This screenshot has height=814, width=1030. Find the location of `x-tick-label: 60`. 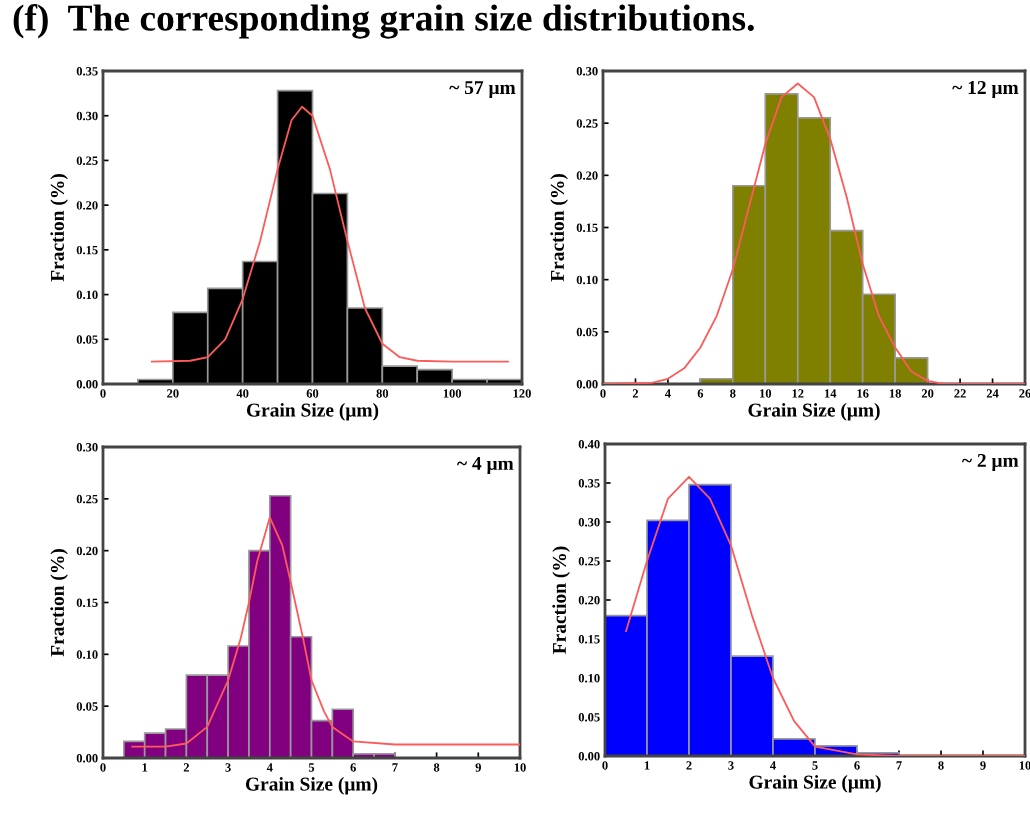

x-tick-label: 60 is located at coordinates (312, 393).